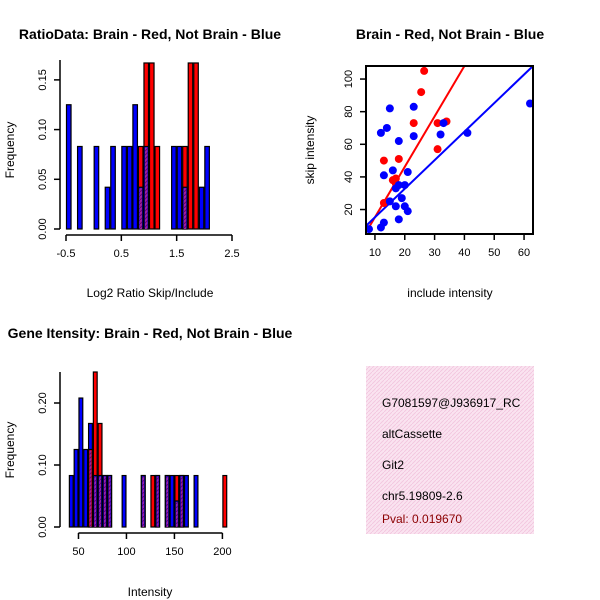  I want to click on y-tick-label: 0.05, so click(43, 179).